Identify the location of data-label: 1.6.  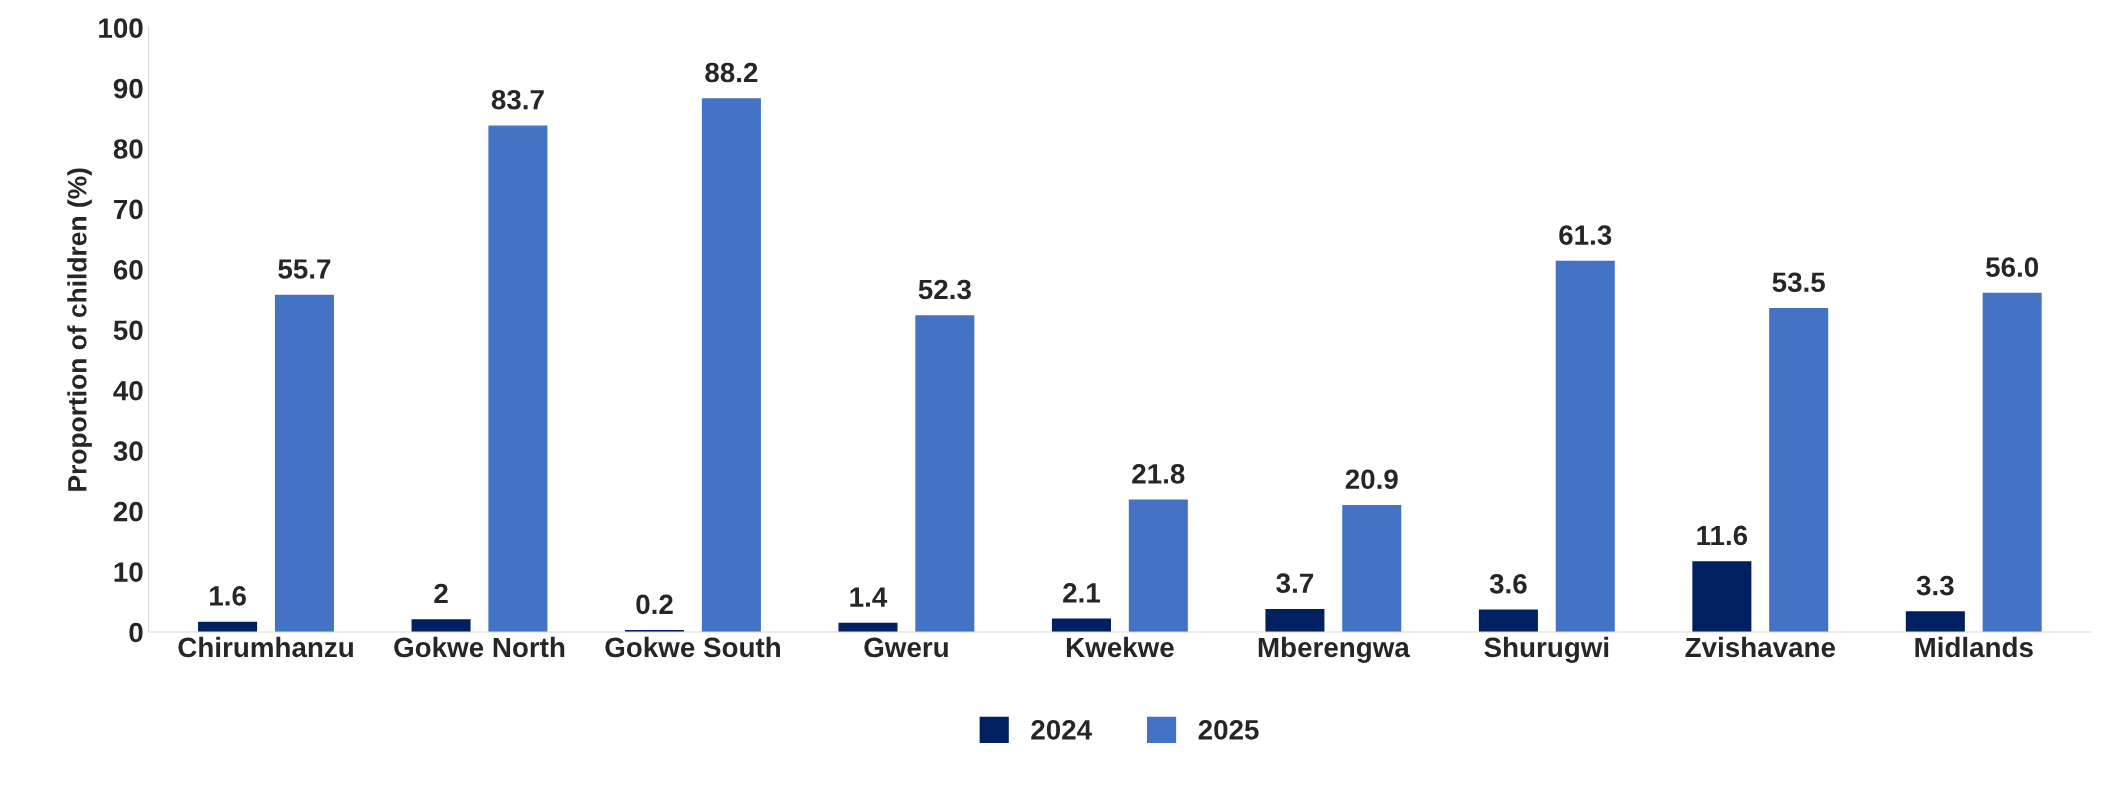
(228, 596).